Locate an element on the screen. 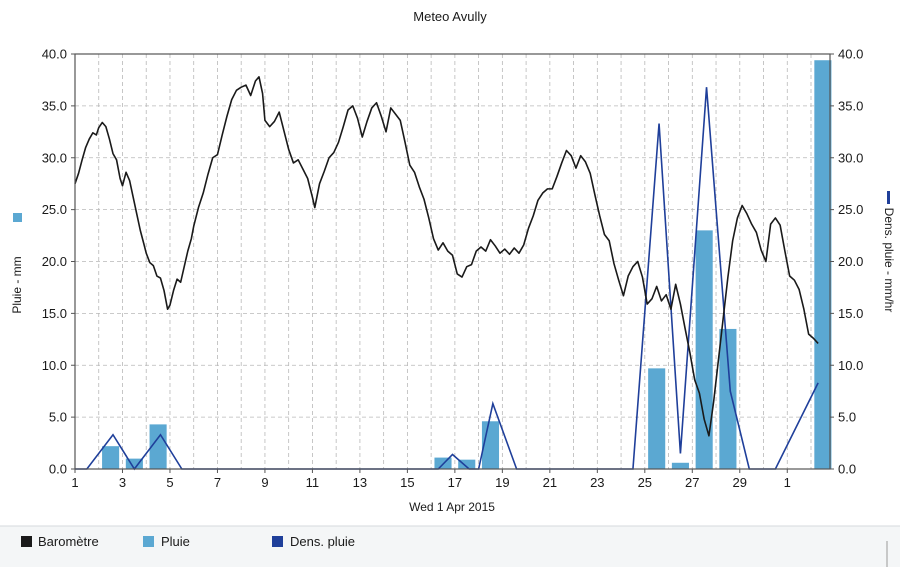  y-tick-label-left: 0.0 is located at coordinates (58, 469).